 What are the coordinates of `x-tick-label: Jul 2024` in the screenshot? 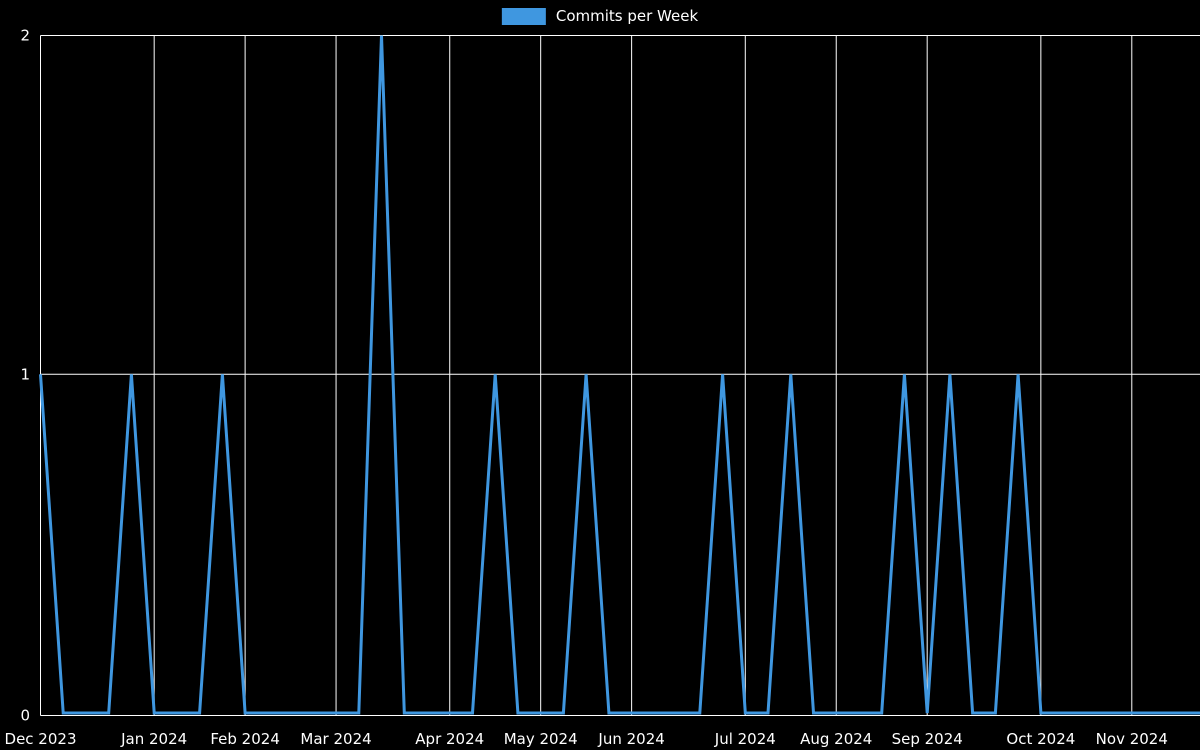 It's located at (745, 739).